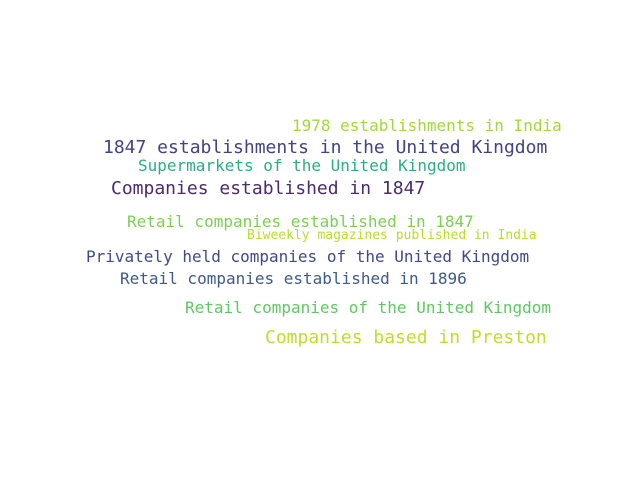 Image resolution: width=640 pixels, height=480 pixels. Describe the element at coordinates (268, 188) in the screenshot. I see `word-companies-established-1847: Companies established in 1847` at that location.